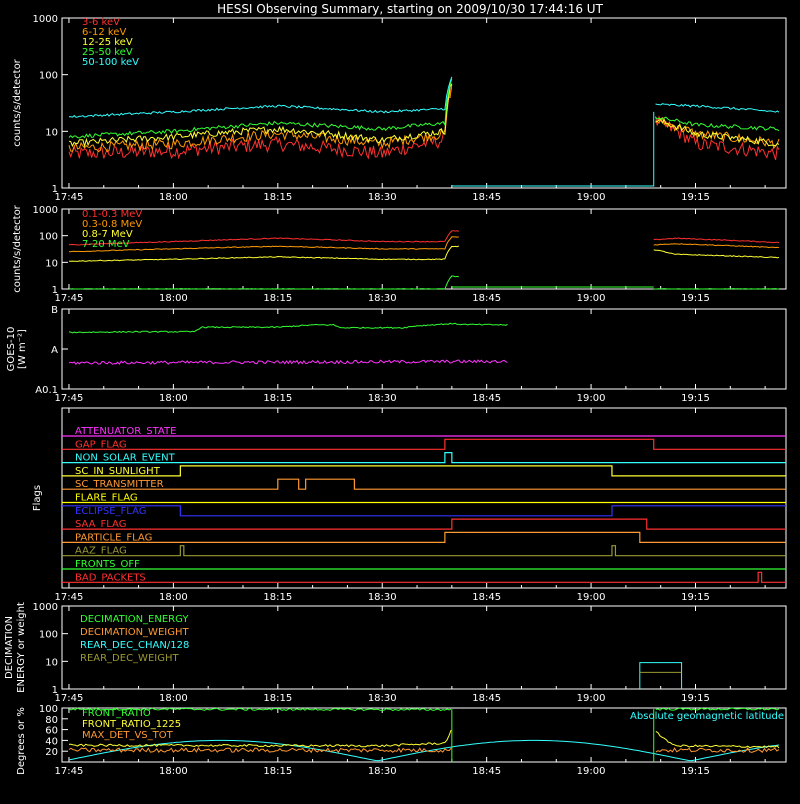 This screenshot has width=800, height=804. Describe the element at coordinates (173, 698) in the screenshot. I see `dec-xtick-label: 18:00` at that location.